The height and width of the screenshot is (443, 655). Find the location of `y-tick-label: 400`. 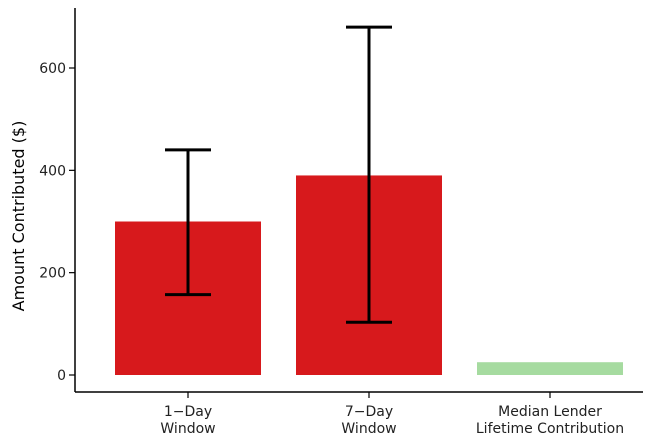

y-tick-label: 400 is located at coordinates (52, 171).